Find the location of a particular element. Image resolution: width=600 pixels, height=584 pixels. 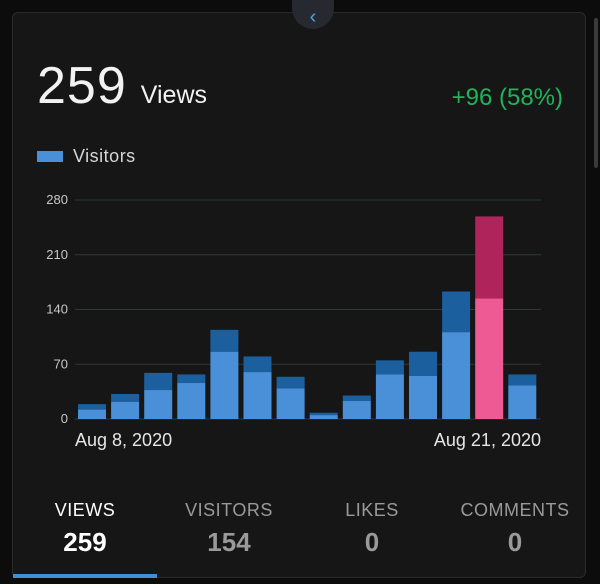

x-start-label: Aug 8, 2020 is located at coordinates (123, 440).